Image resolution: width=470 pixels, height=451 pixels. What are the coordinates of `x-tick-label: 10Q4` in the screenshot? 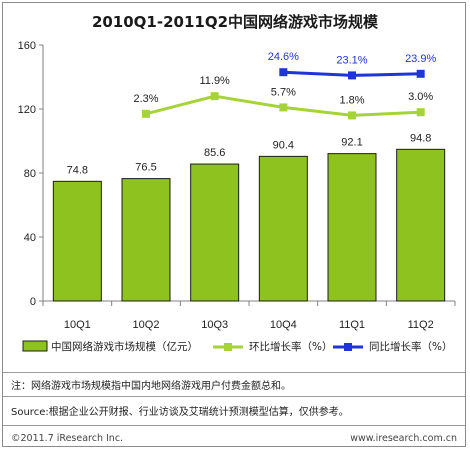 It's located at (283, 325).